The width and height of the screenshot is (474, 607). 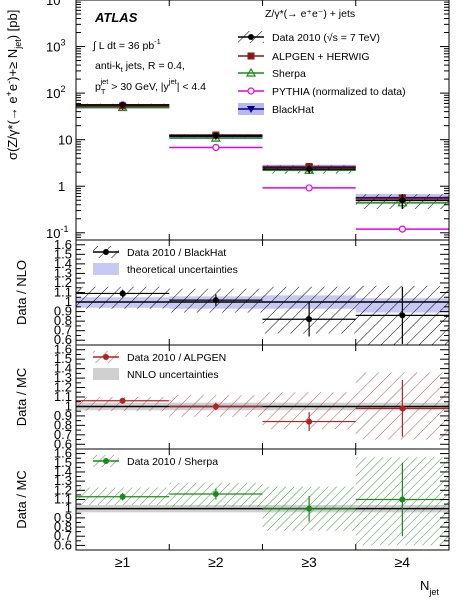 I want to click on y-tick-label: 10³, so click(x=55, y=46).